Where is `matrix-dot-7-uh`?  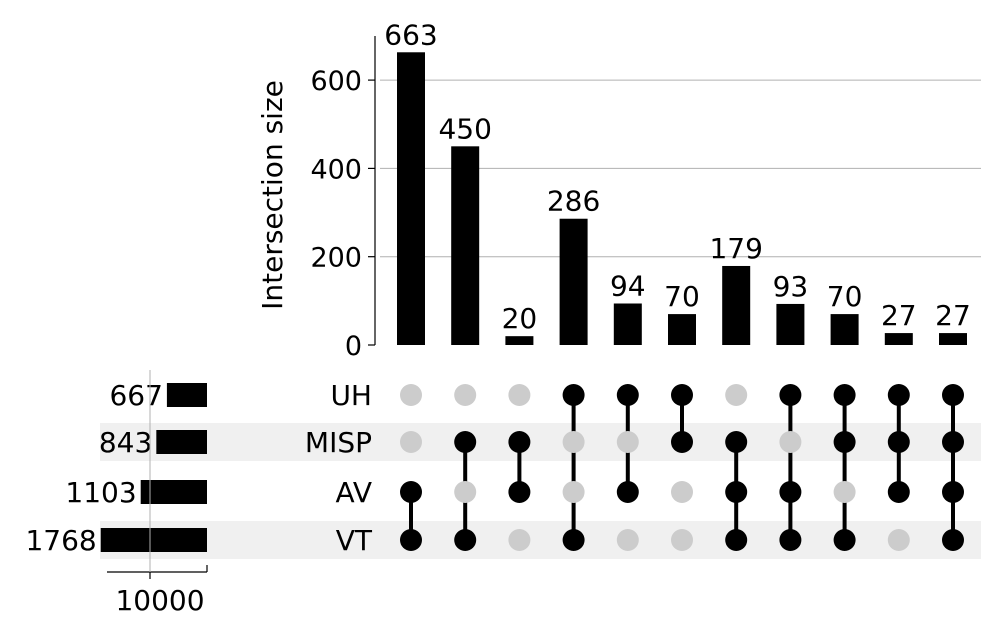
matrix-dot-7-uh is located at coordinates (790, 395).